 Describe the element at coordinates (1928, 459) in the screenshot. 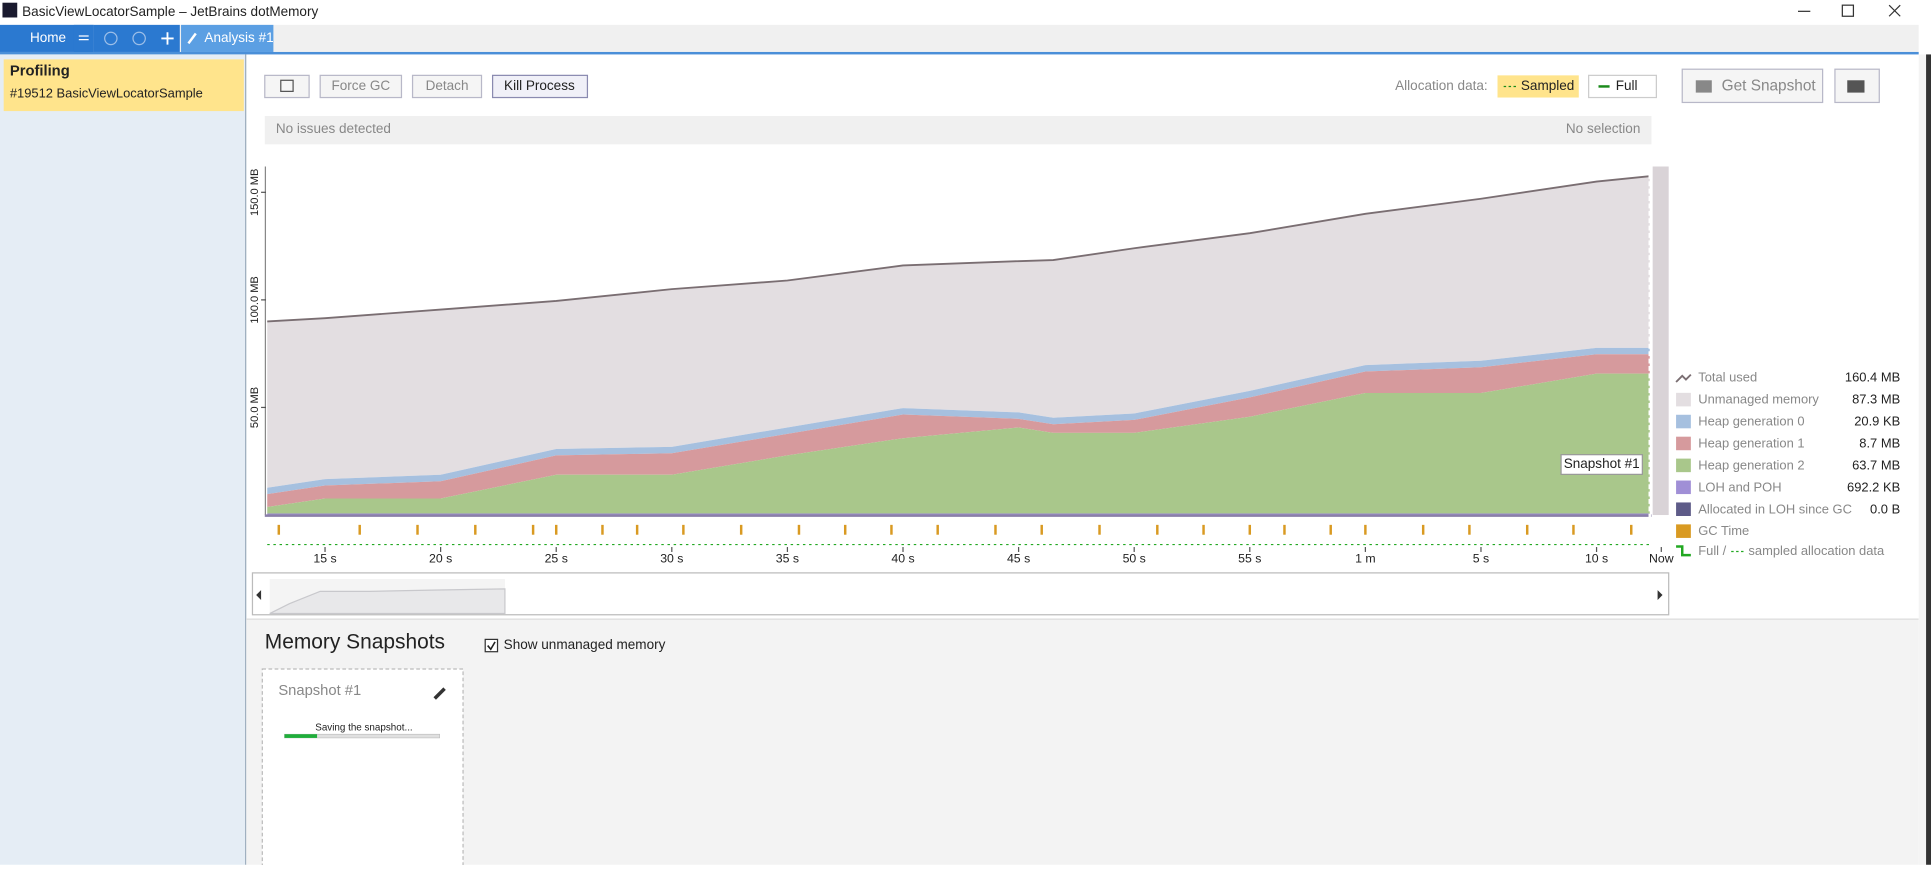

I see `scrollbar` at that location.